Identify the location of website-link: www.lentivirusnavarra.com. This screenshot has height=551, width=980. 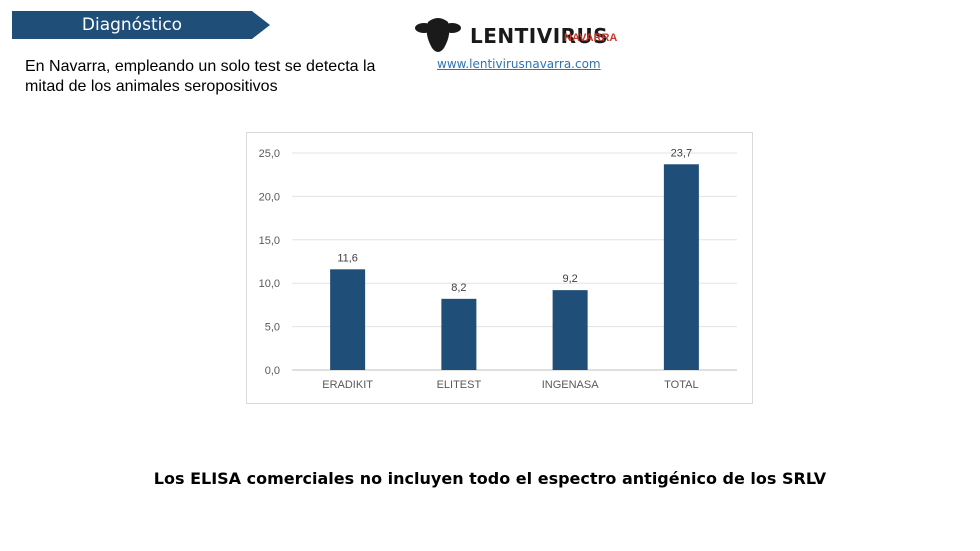
(519, 64).